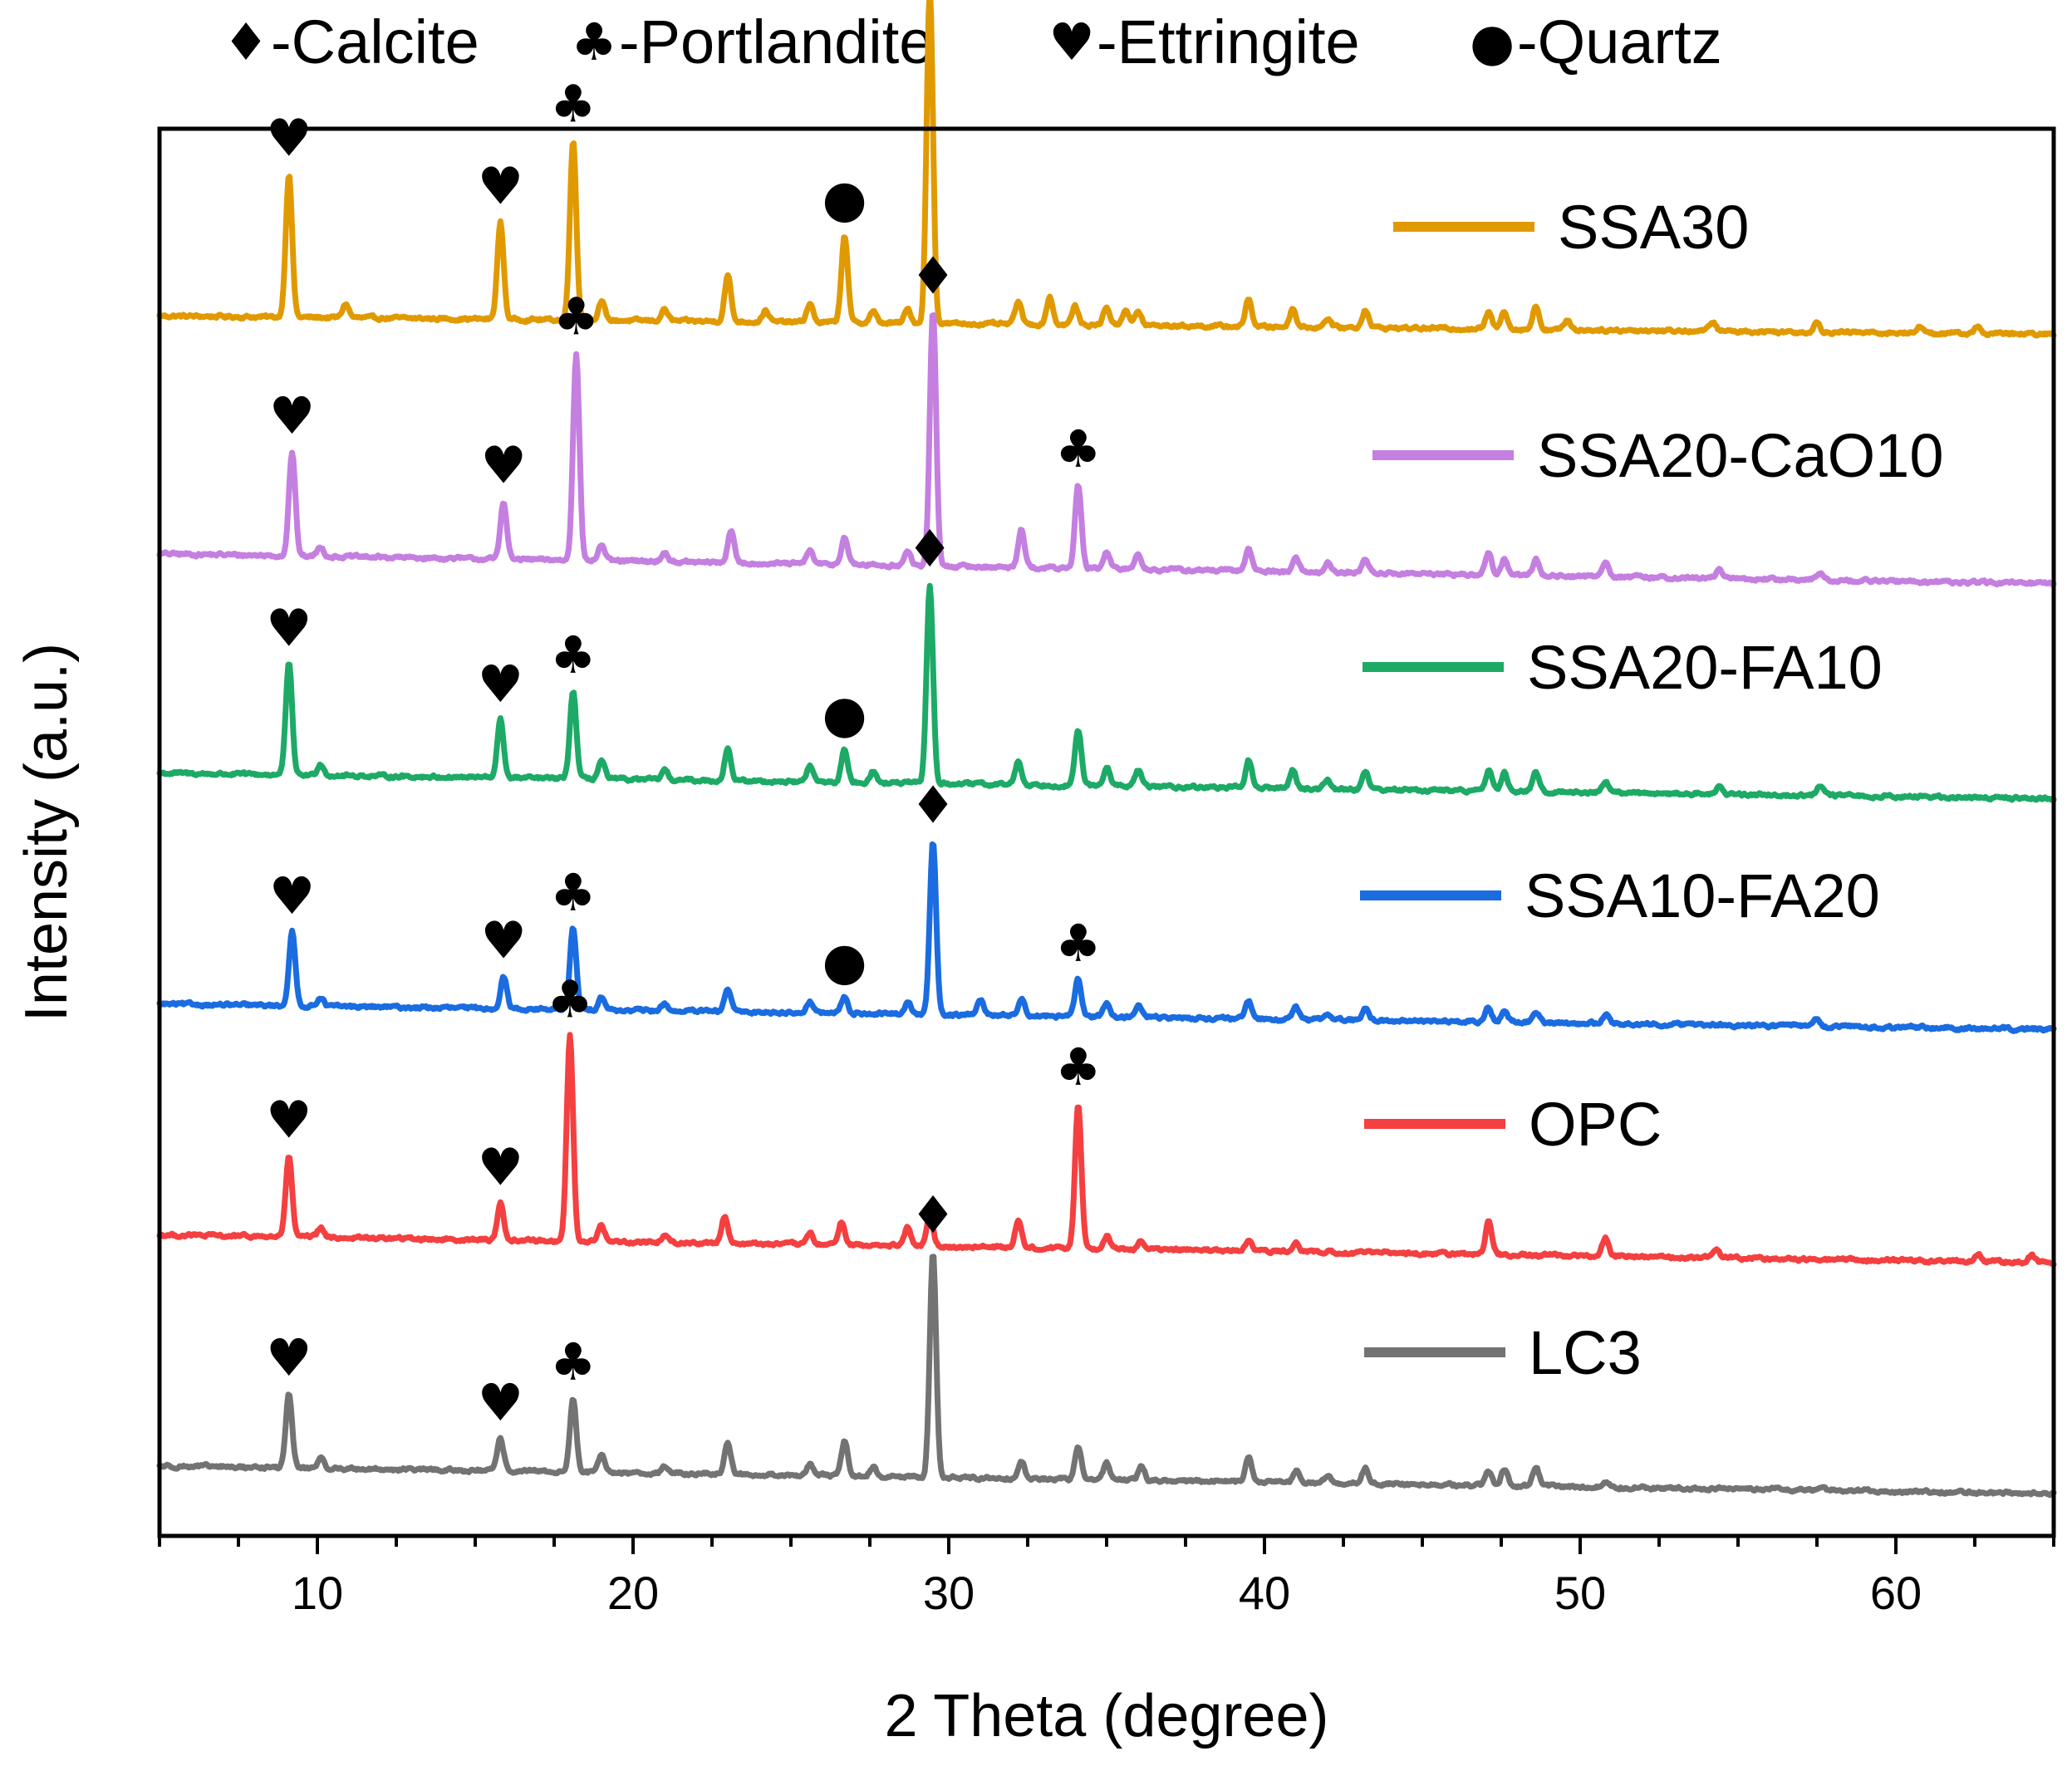 Image resolution: width=2072 pixels, height=1766 pixels. I want to click on x-tick-label: 60, so click(1896, 1593).